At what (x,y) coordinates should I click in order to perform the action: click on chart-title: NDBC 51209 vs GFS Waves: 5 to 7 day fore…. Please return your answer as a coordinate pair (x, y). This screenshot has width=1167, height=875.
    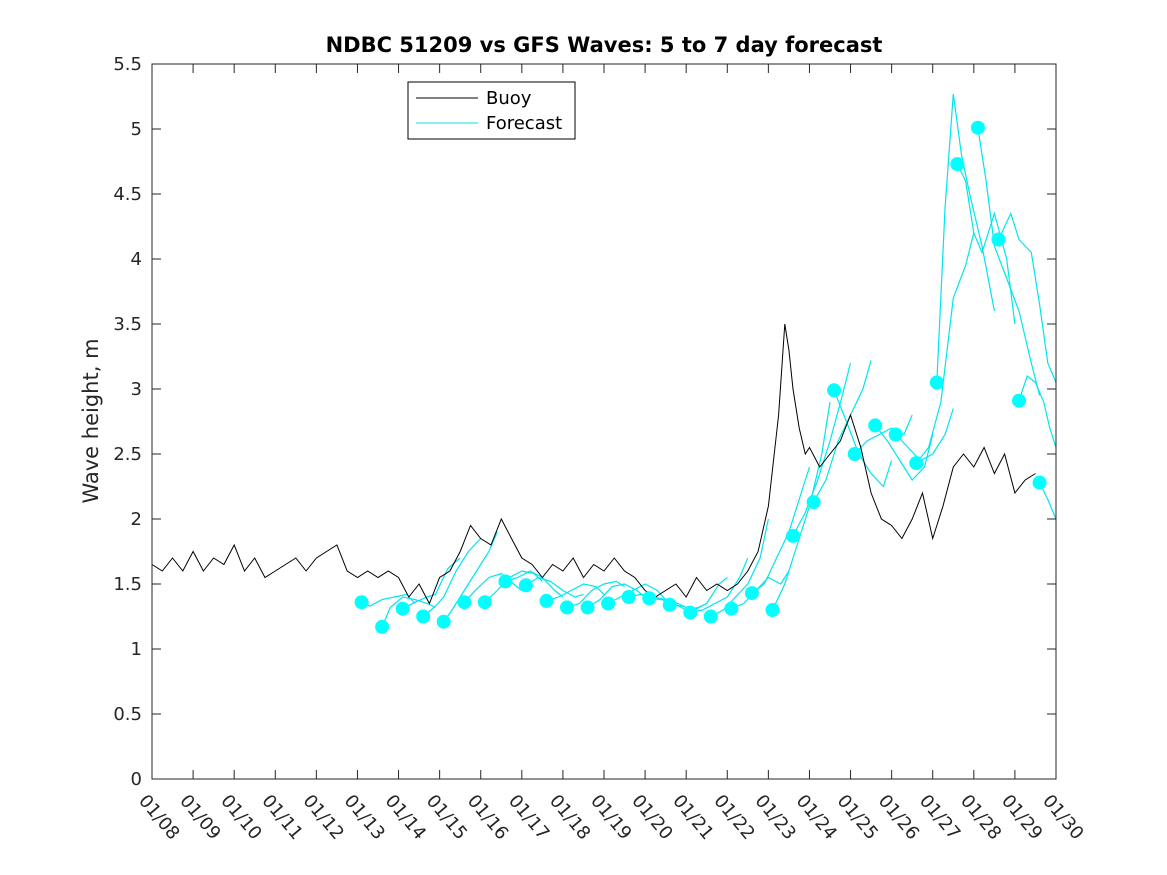
    Looking at the image, I should click on (604, 45).